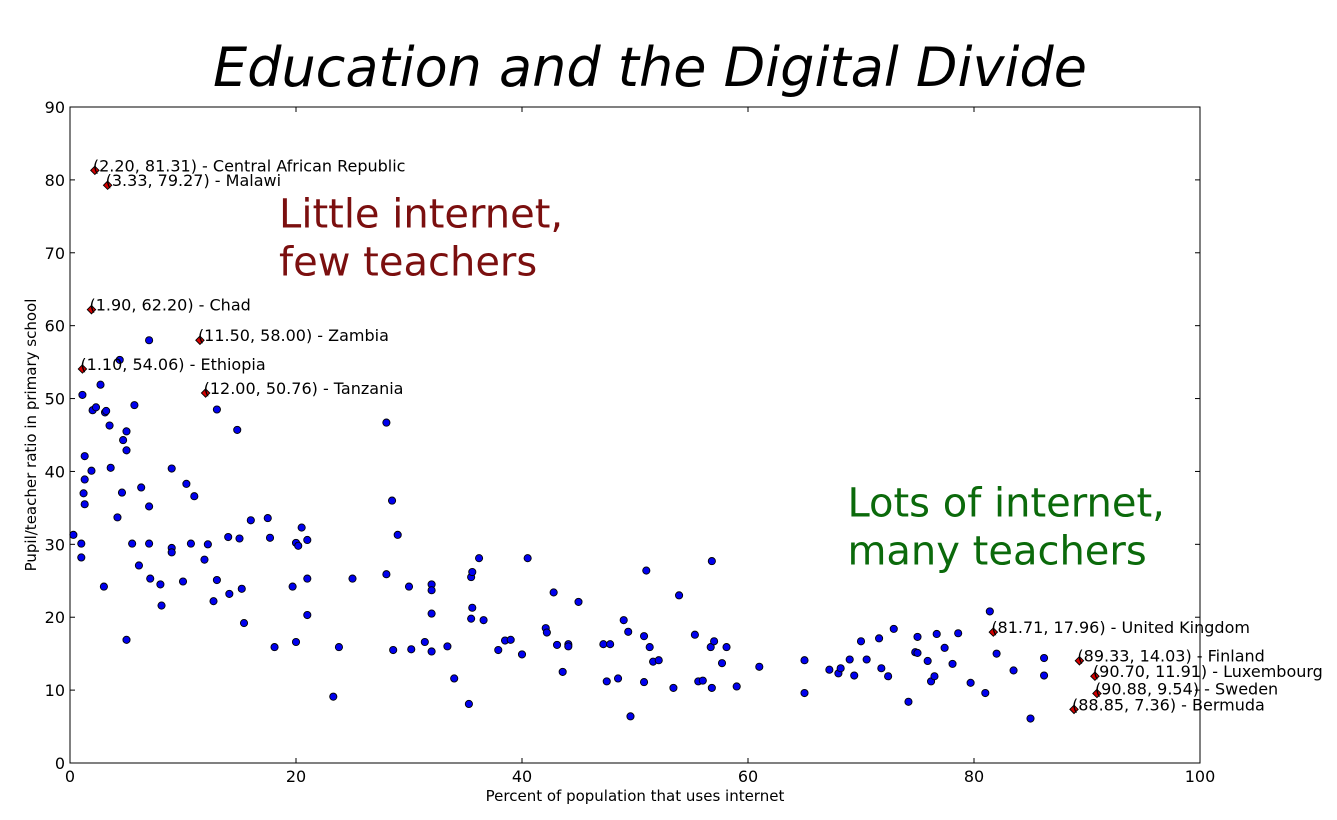 Image resolution: width=1337 pixels, height=820 pixels. What do you see at coordinates (249, 165) in the screenshot?
I see `highlighted-point-label: (2.20, 81.31) - Central African Republic` at bounding box center [249, 165].